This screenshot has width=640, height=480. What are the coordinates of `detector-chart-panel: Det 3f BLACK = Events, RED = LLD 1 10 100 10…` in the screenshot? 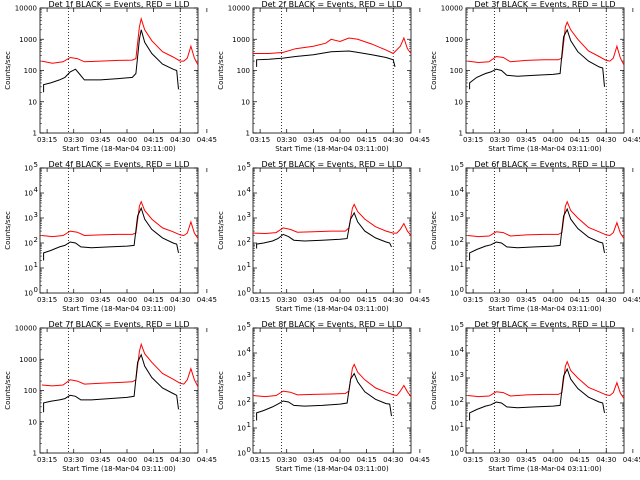 It's located at (535, 76).